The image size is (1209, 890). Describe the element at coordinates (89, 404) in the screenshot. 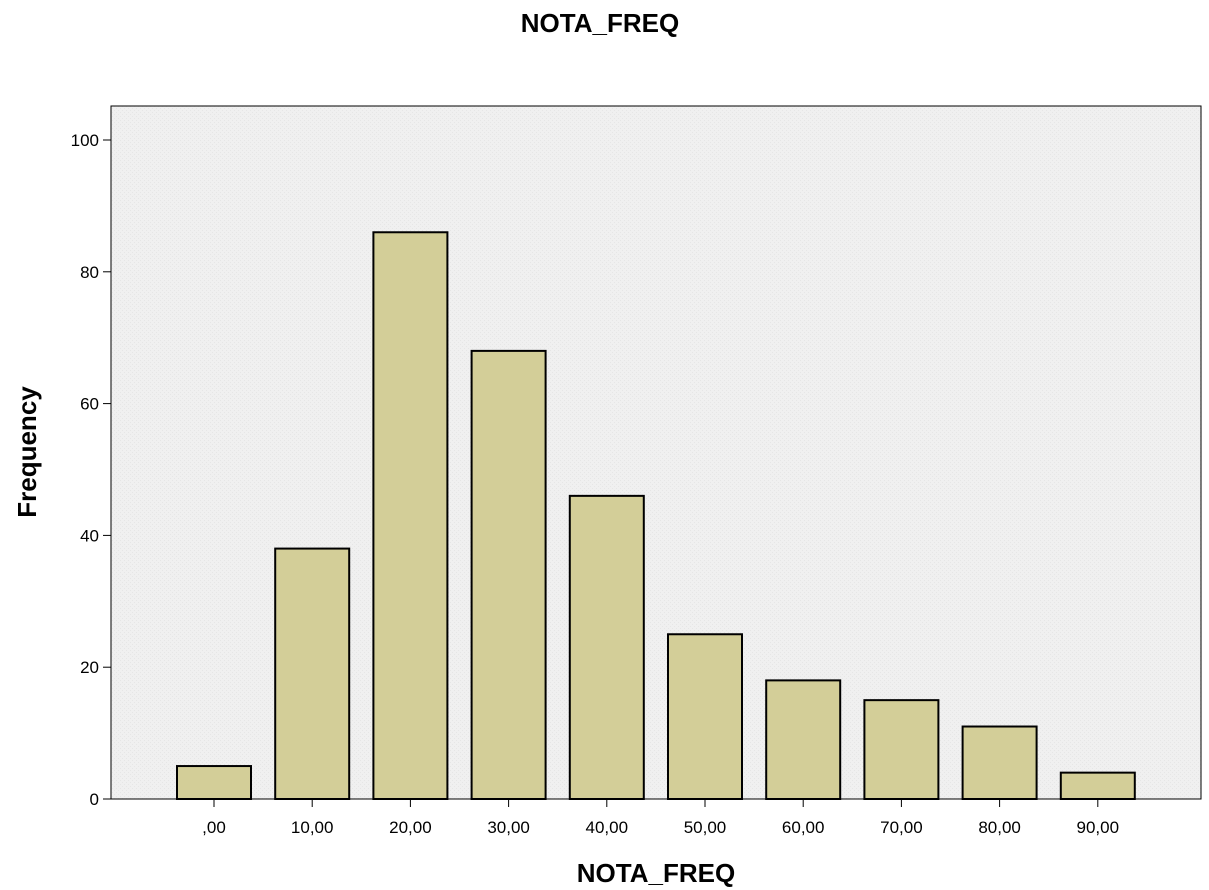

I see `y-tick-label: 60` at that location.